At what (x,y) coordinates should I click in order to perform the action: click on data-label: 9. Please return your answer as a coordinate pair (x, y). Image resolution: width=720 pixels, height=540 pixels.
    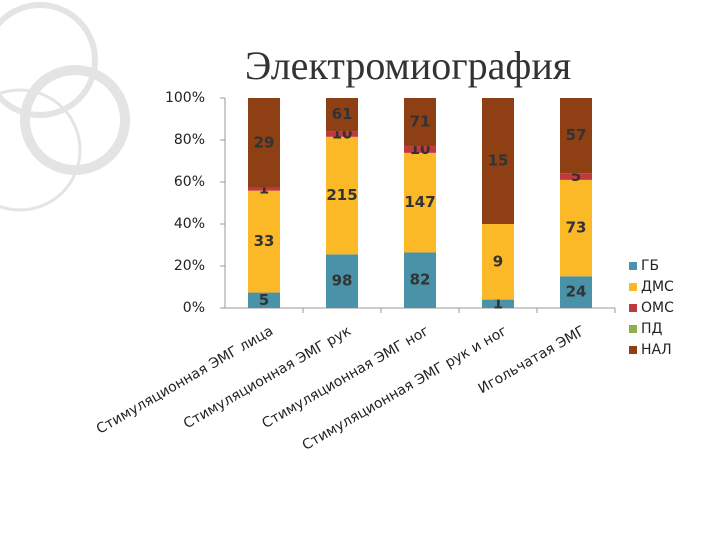
    Looking at the image, I should click on (498, 261).